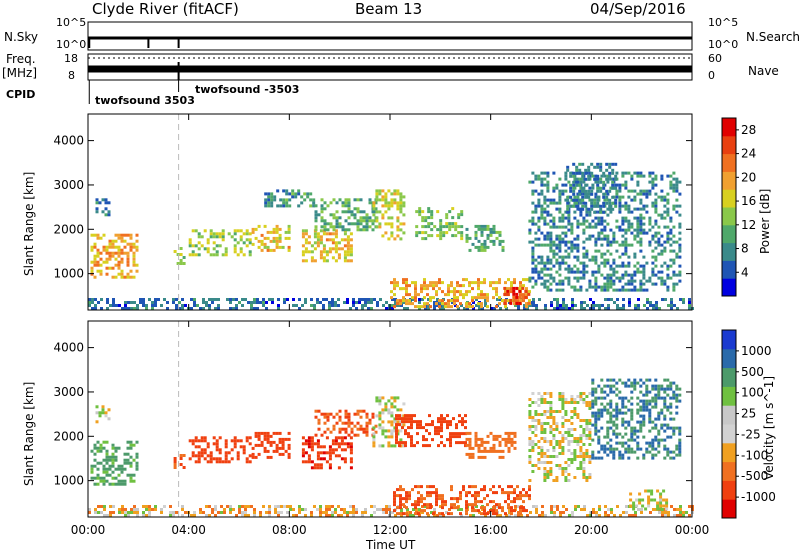 This screenshot has height=554, width=800. Describe the element at coordinates (729, 452) in the screenshot. I see `velocity-colorbar-swatch` at that location.